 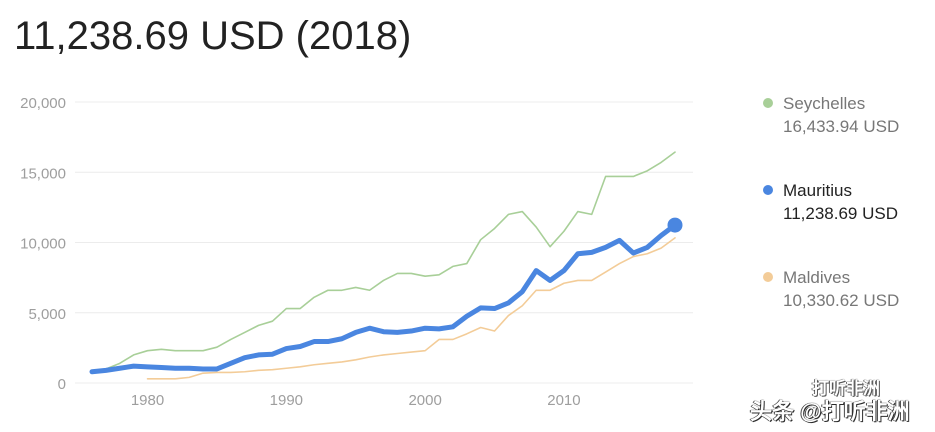 I want to click on page-title: 11,238.69 USD (2018), so click(x=213, y=36).